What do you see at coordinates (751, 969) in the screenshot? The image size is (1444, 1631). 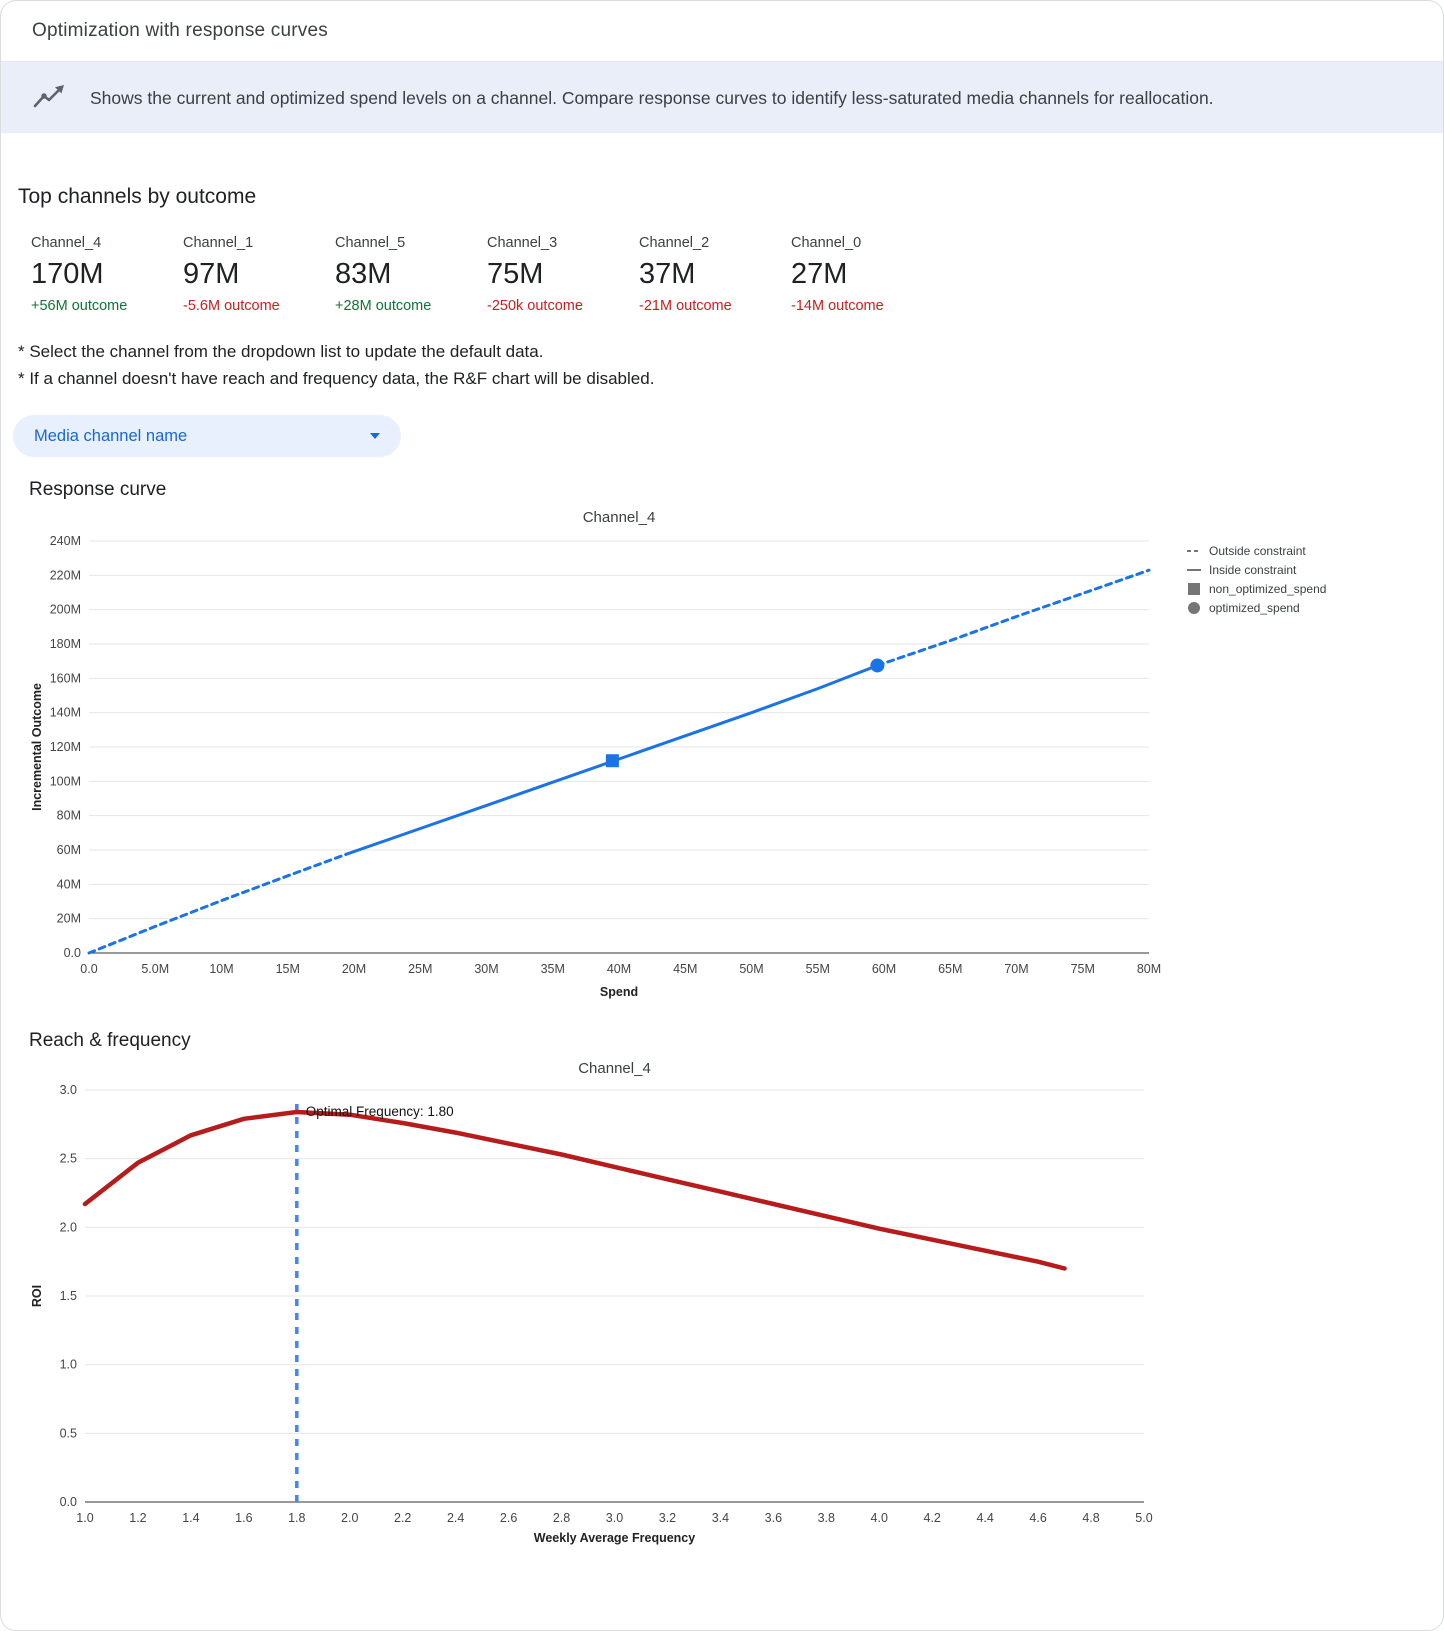 I see `svg-text: 50M` at bounding box center [751, 969].